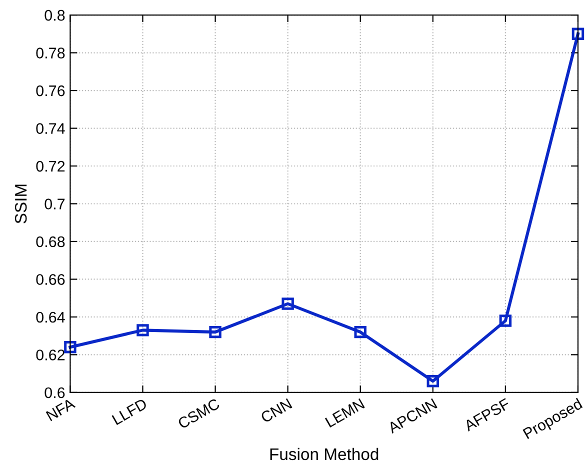 The height and width of the screenshot is (470, 585). Describe the element at coordinates (50, 355) in the screenshot. I see `y-tick-label: 0.62` at that location.